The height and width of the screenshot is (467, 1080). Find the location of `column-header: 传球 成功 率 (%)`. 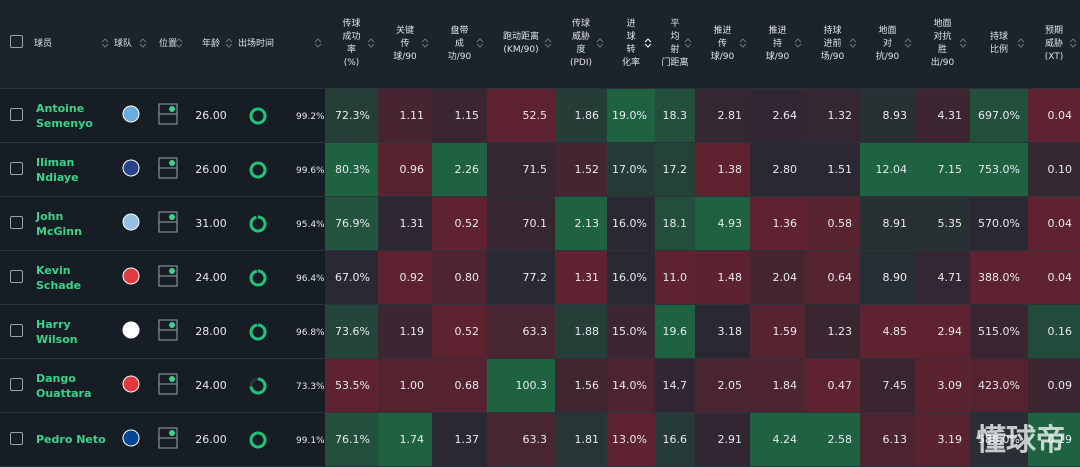

column-header: 传球 成功 率 (%) is located at coordinates (351, 44).